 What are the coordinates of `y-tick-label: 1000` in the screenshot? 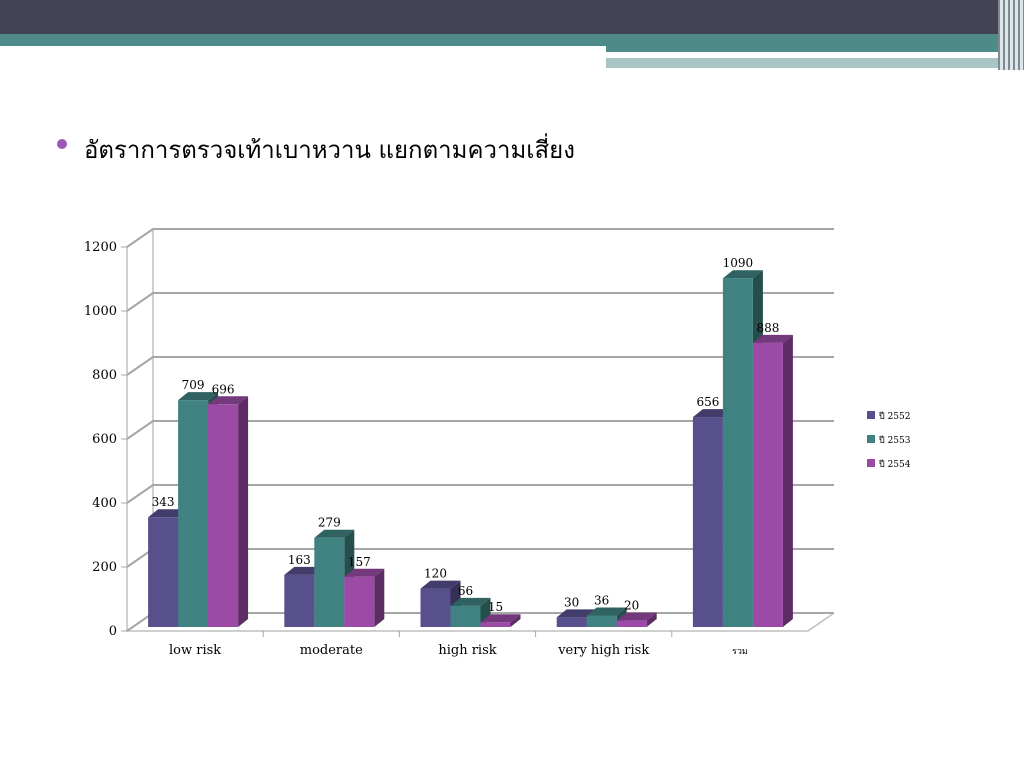 It's located at (100, 311).